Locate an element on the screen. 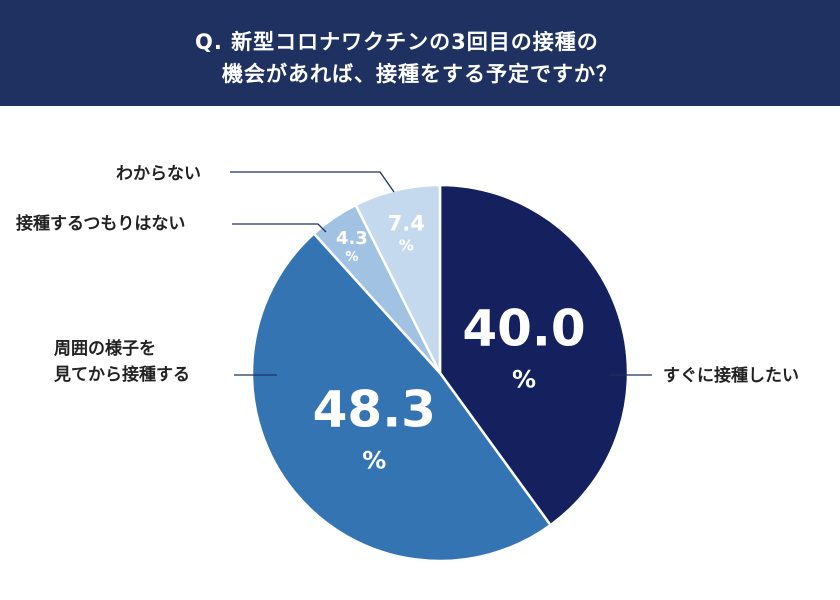 The width and height of the screenshot is (840, 600). legend-label-no-intention: 接種するつもりはない is located at coordinates (101, 224).